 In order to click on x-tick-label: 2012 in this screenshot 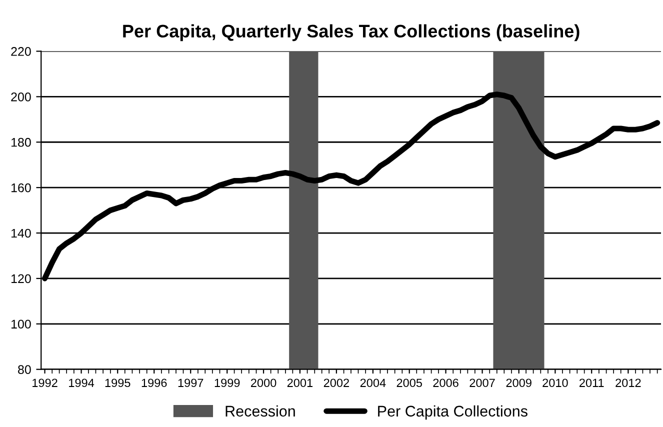, I will do `click(628, 383)`.